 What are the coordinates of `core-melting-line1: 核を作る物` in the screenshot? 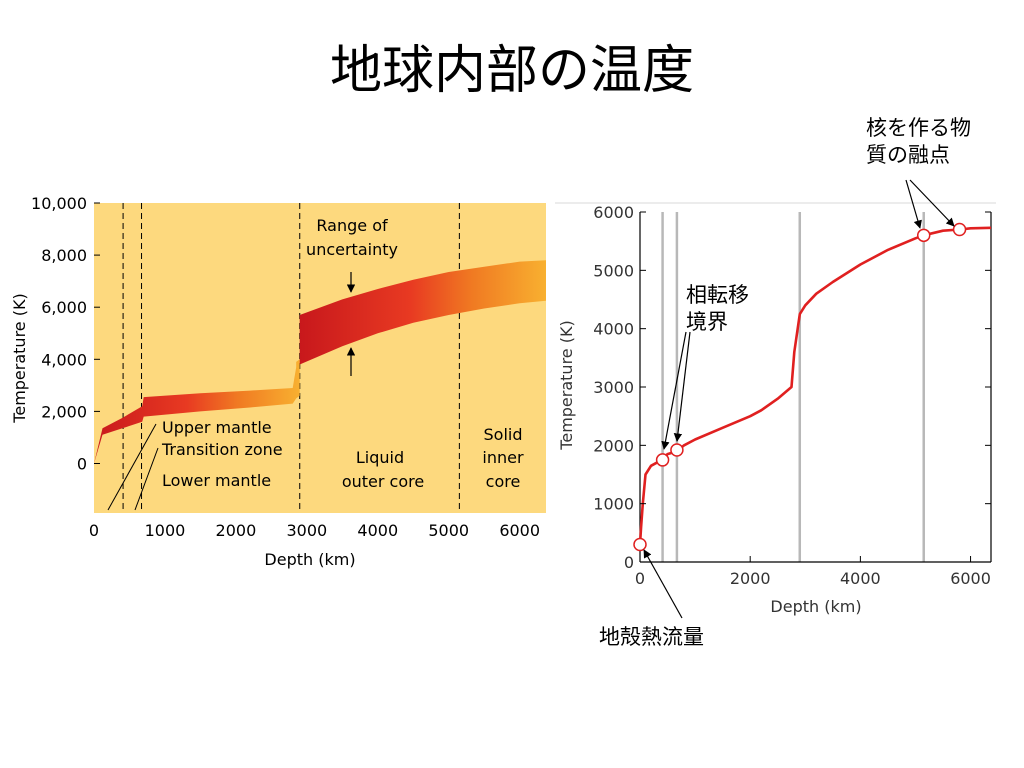 It's located at (918, 128).